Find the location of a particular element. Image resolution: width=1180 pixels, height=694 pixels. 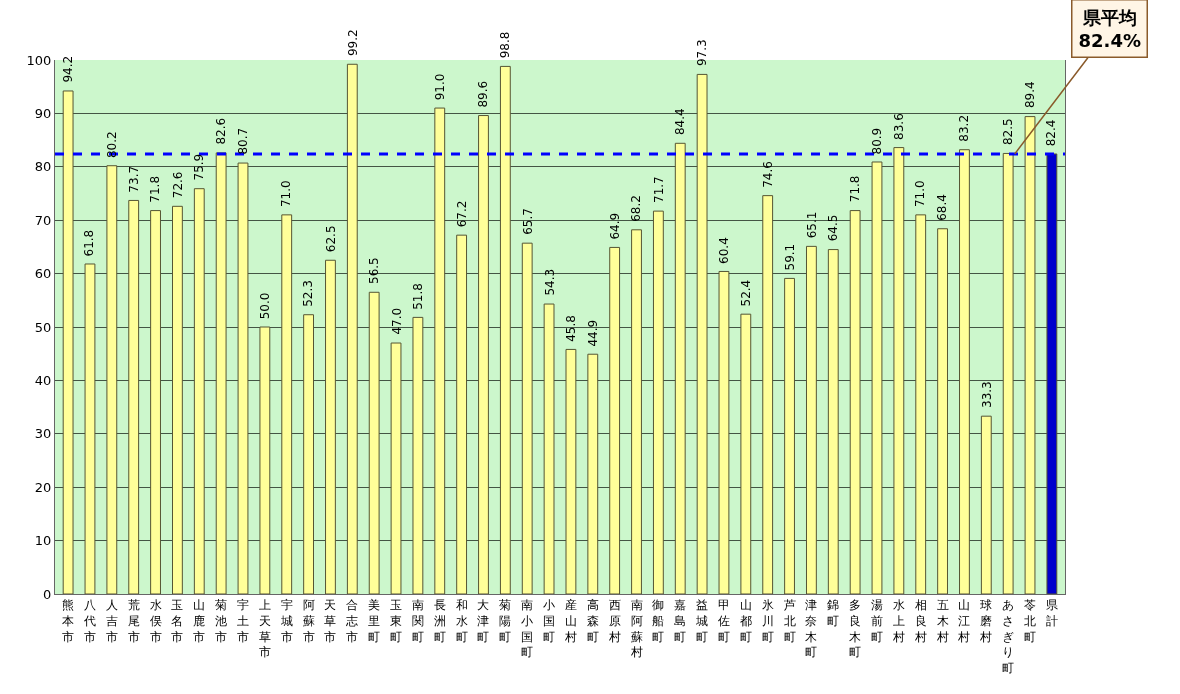

data-label: 82.6 is located at coordinates (220, 131).